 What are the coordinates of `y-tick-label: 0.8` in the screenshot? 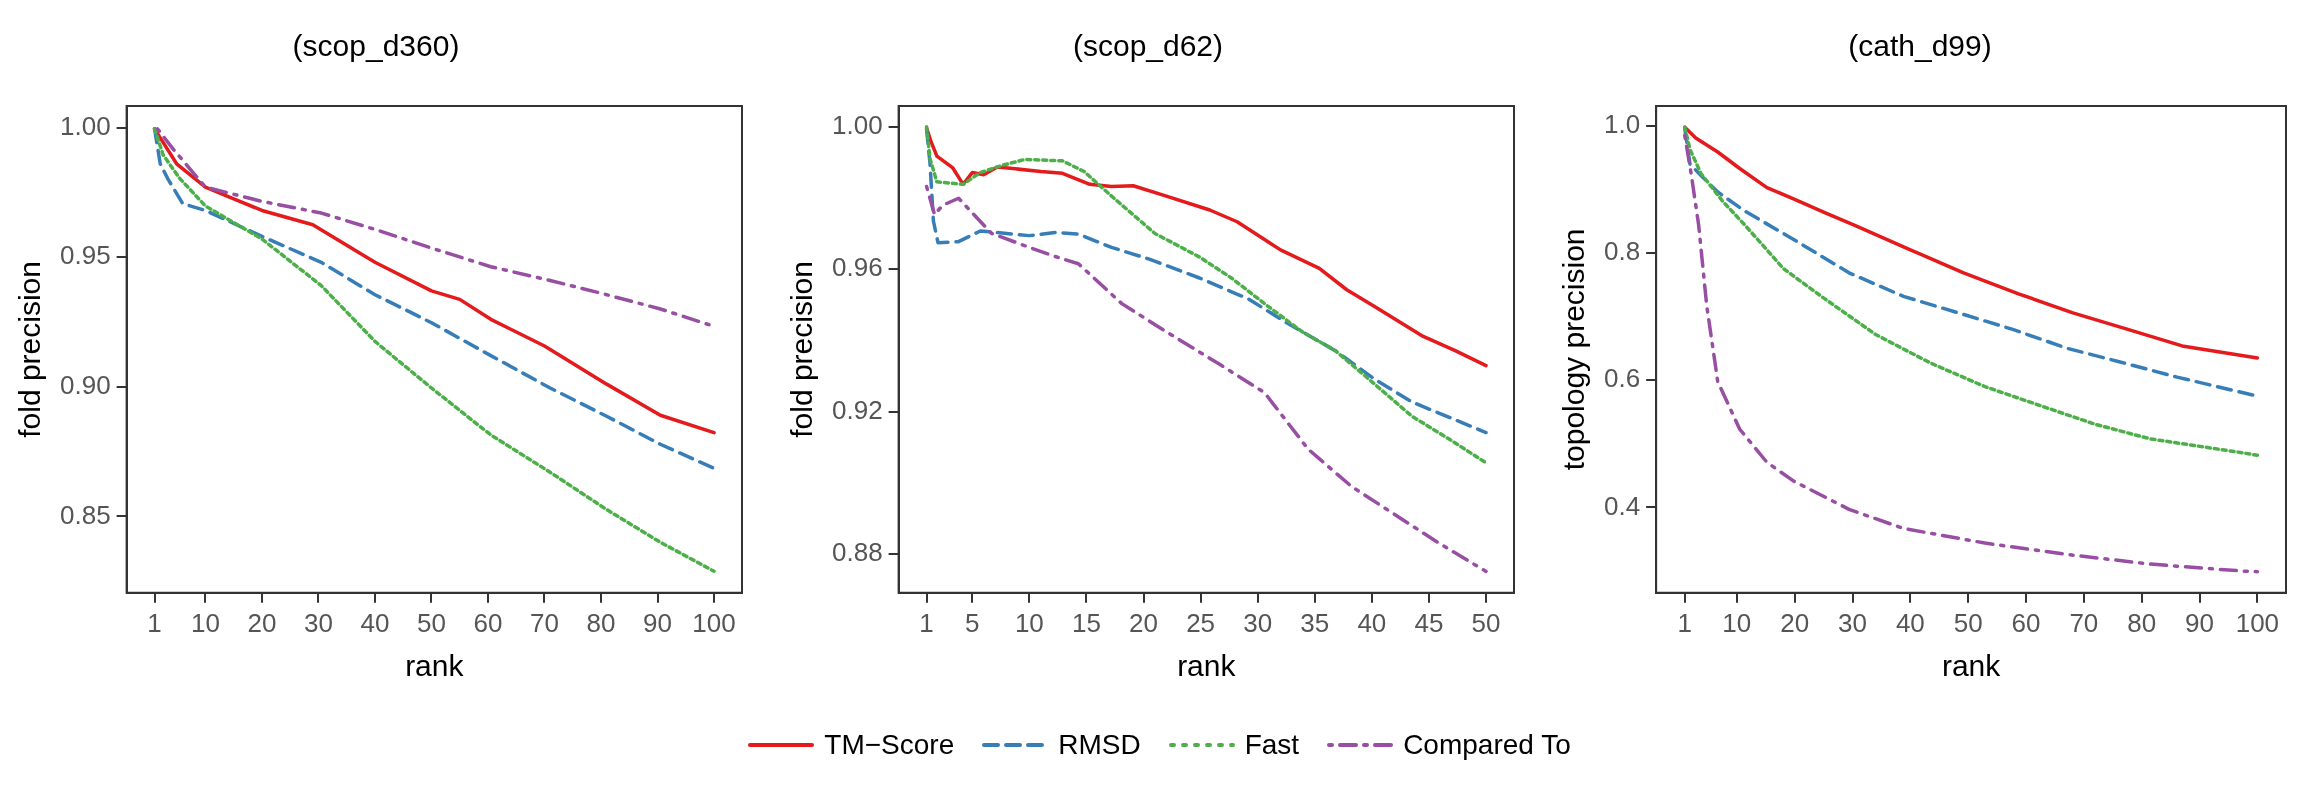 It's located at (1622, 251).